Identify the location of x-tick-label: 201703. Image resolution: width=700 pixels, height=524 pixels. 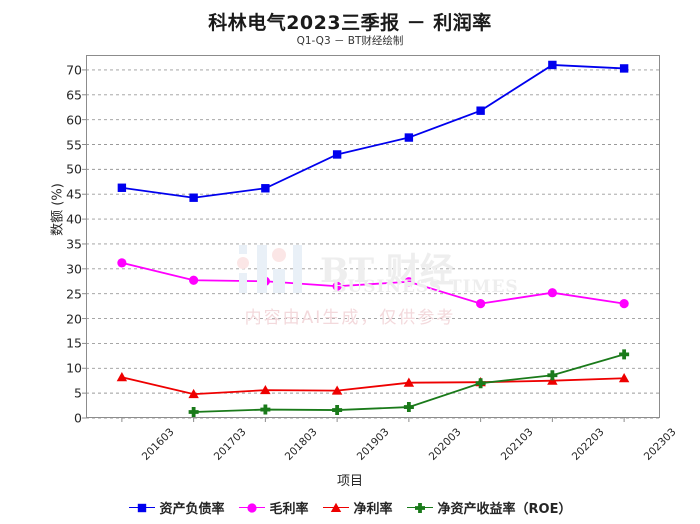
(230, 444).